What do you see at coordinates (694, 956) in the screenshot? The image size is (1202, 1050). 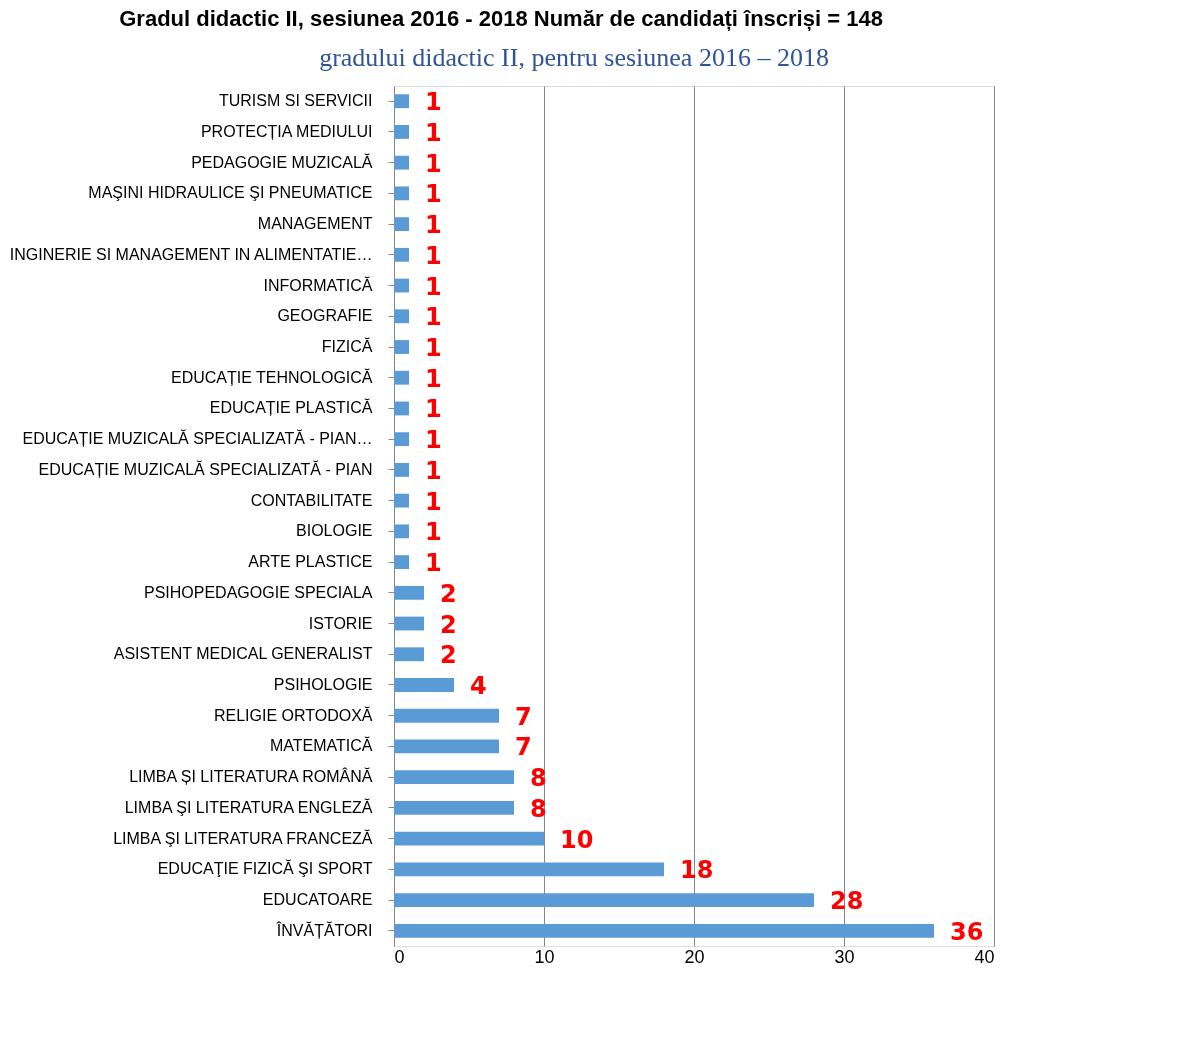 I see `x-tick-label: 20` at bounding box center [694, 956].